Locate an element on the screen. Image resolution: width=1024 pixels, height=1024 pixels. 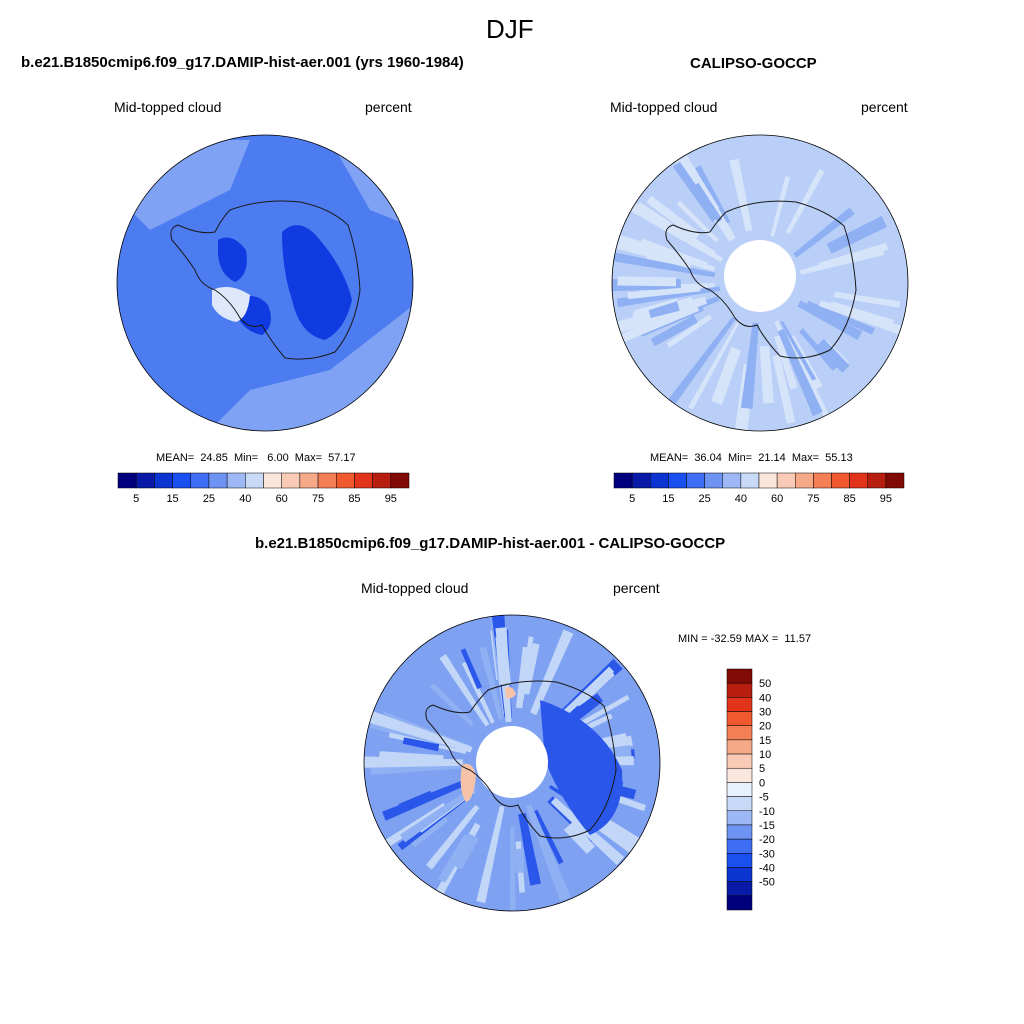
colorbar-tick-label: -50 is located at coordinates (767, 883).